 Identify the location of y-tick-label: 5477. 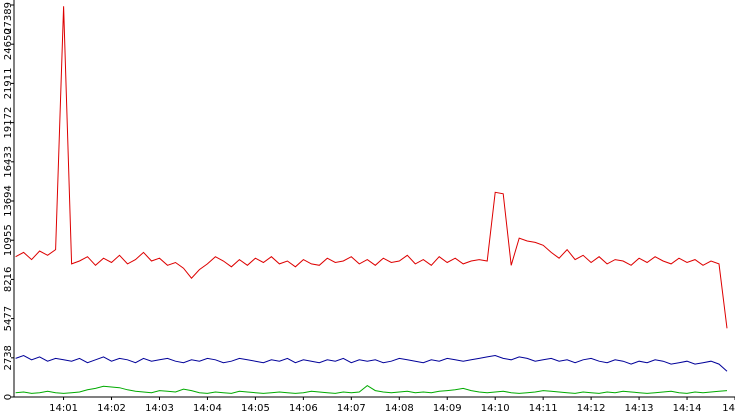
(8, 318).